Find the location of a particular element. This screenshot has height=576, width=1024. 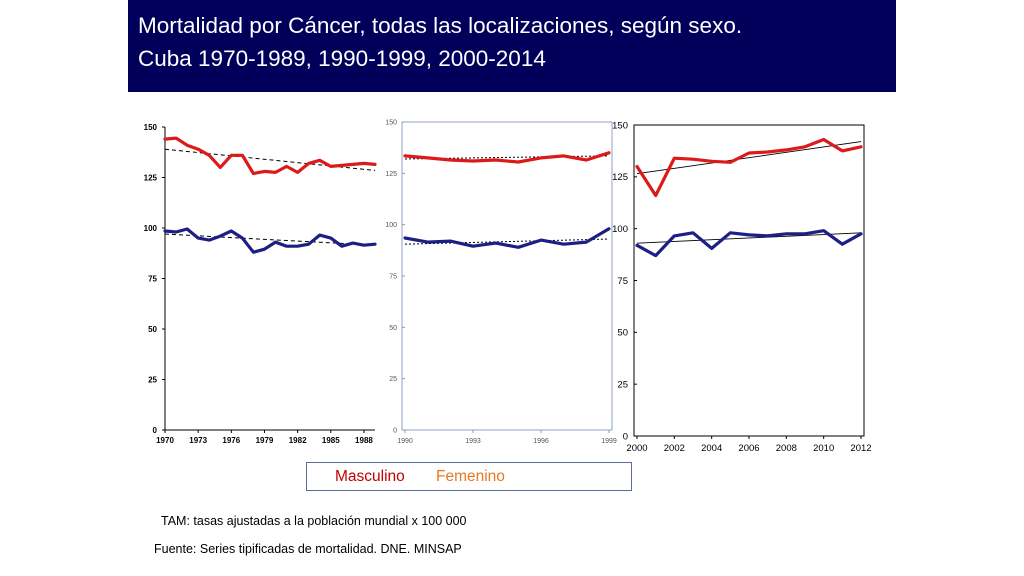

x-tick-label: 1976 is located at coordinates (231, 440).